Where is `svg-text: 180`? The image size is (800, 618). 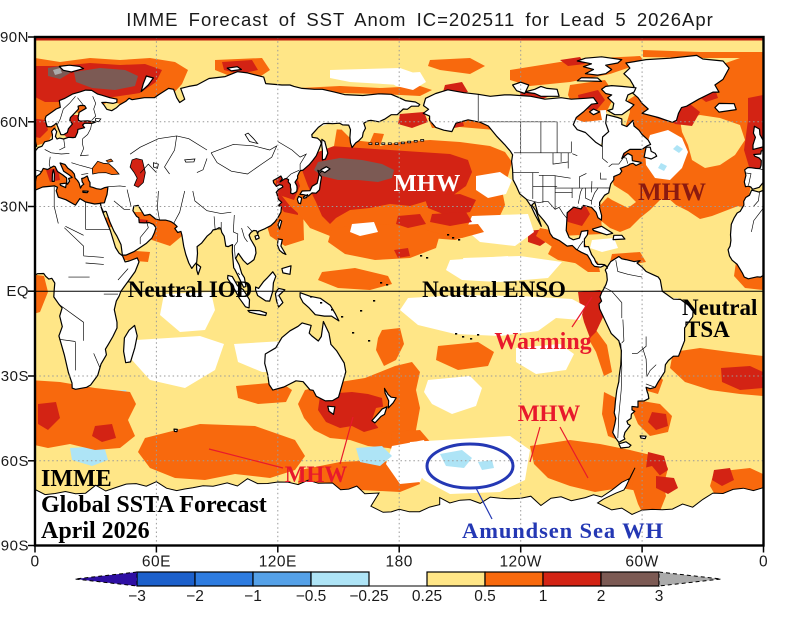
svg-text: 180 is located at coordinates (399, 562).